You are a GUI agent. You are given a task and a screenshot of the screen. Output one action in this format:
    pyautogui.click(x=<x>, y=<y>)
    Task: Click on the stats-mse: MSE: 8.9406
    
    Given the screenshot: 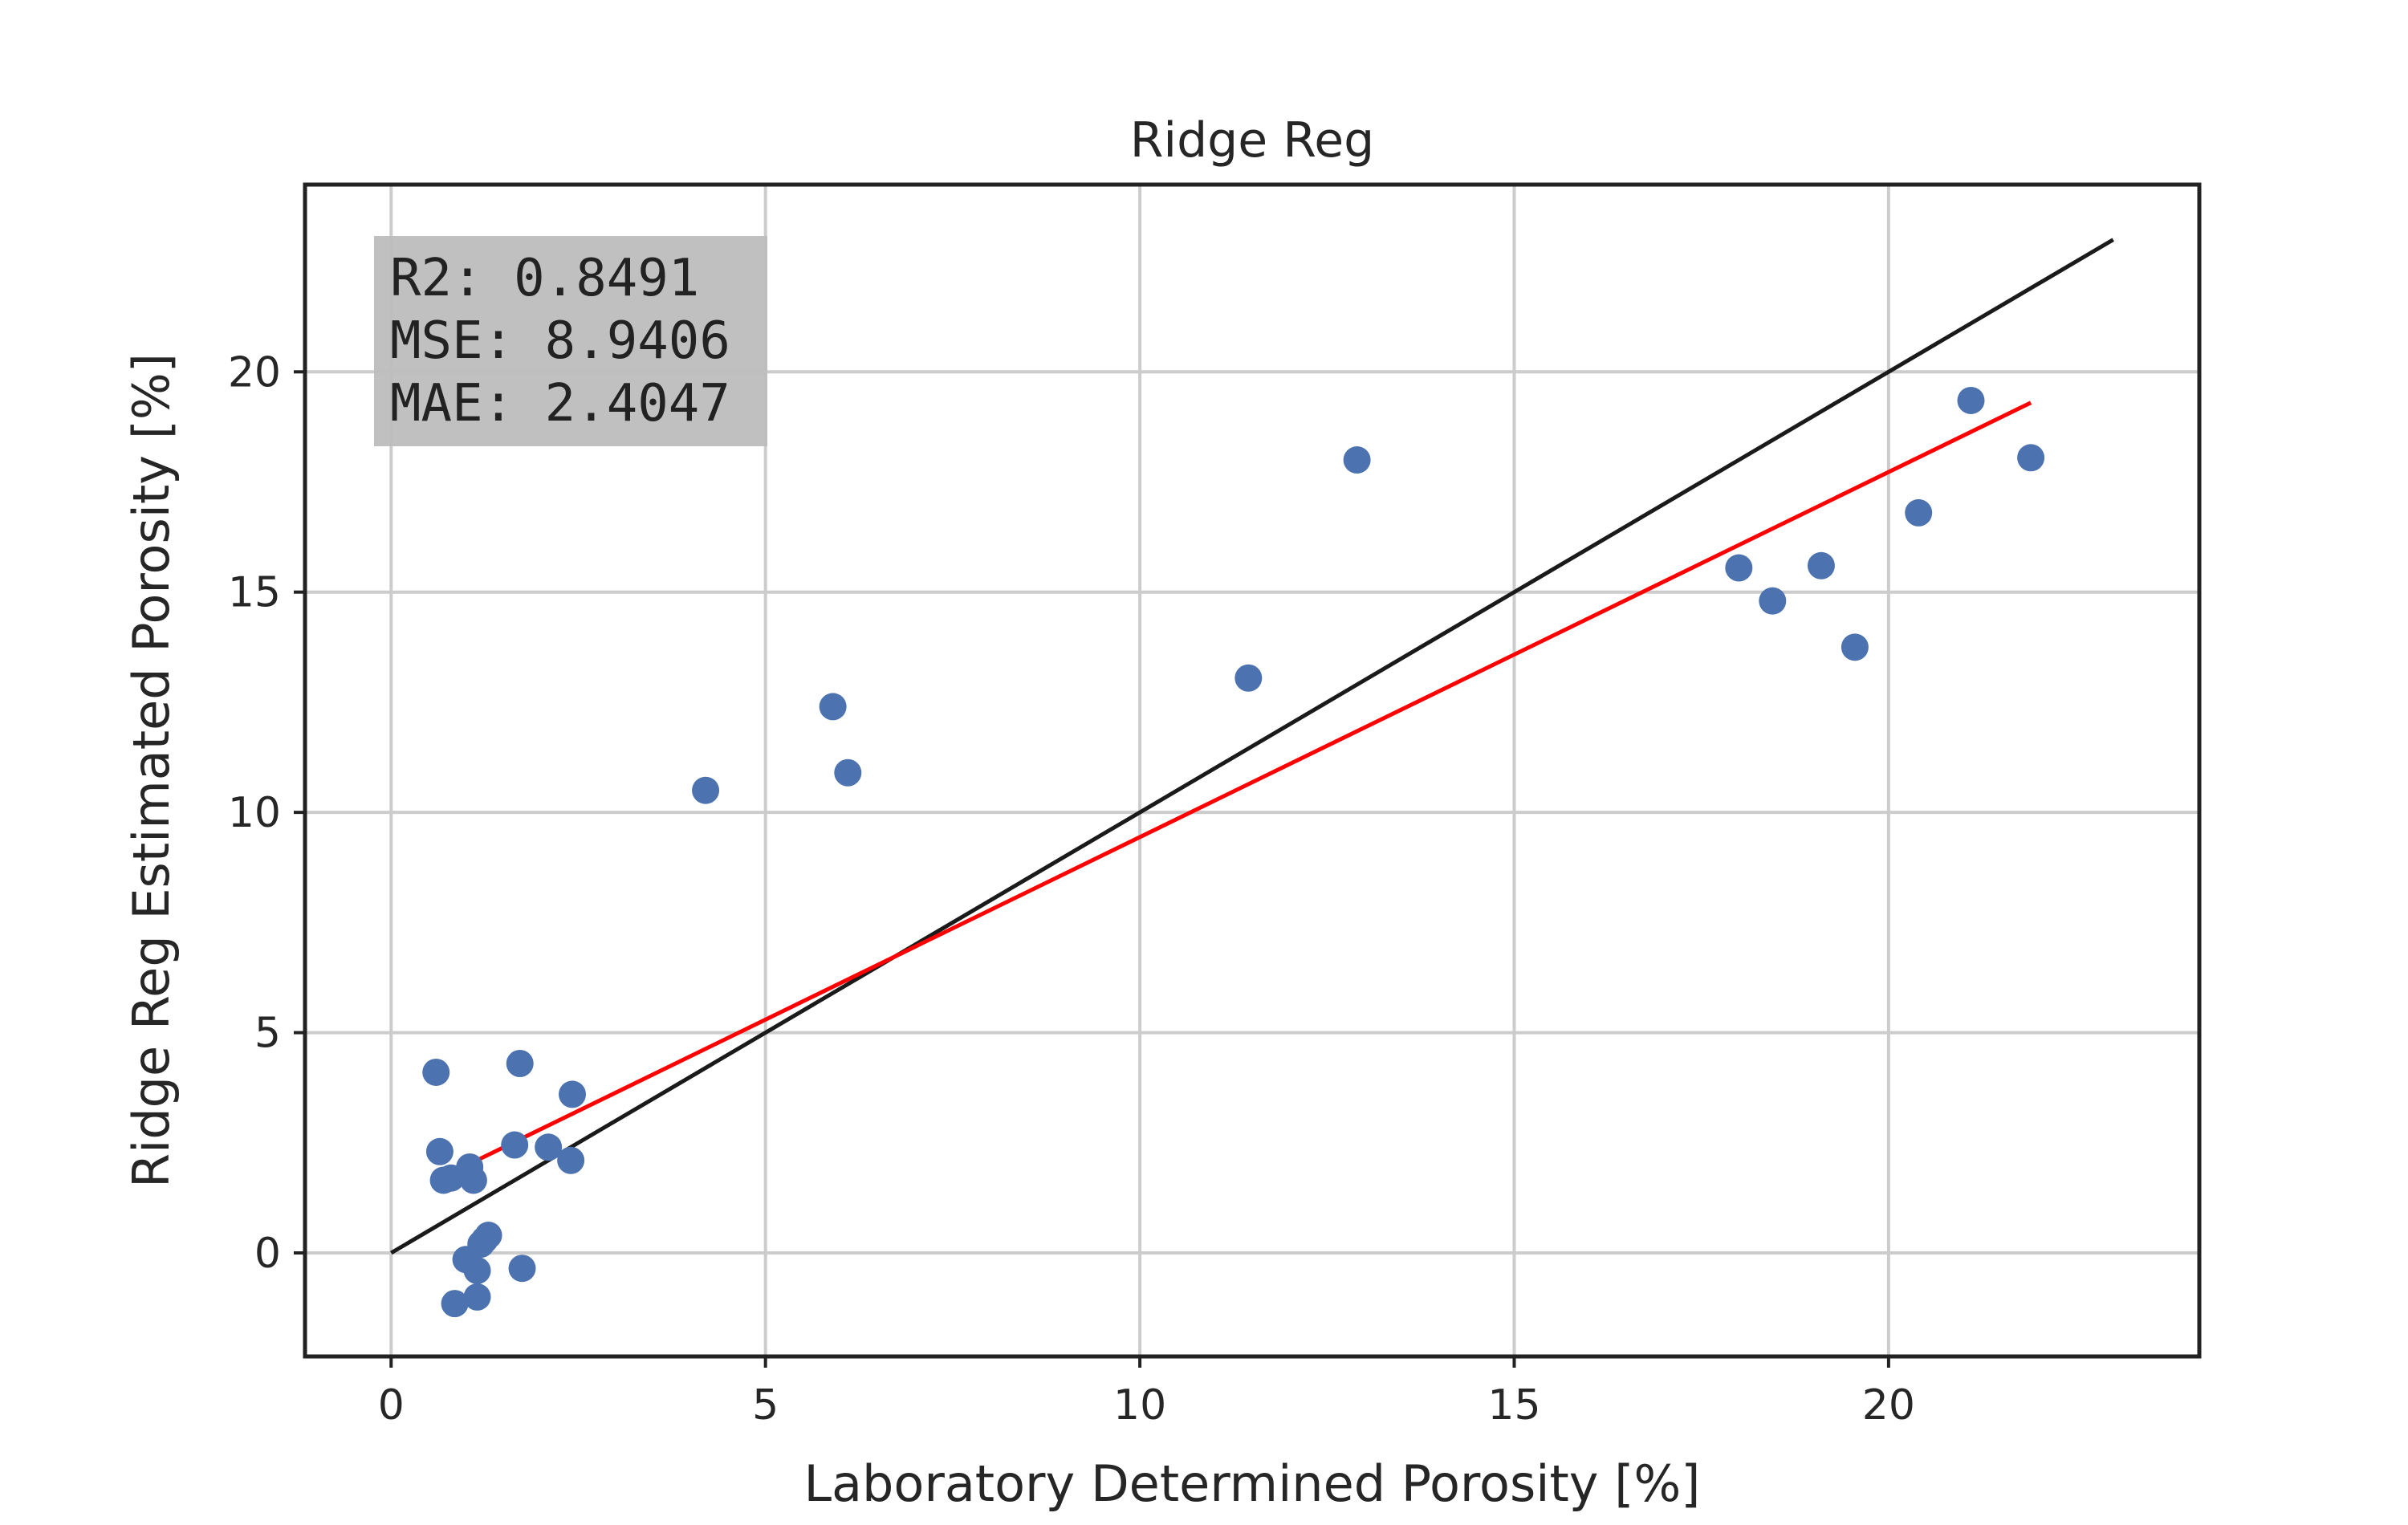 What is the action you would take?
    pyautogui.click(x=560, y=341)
    